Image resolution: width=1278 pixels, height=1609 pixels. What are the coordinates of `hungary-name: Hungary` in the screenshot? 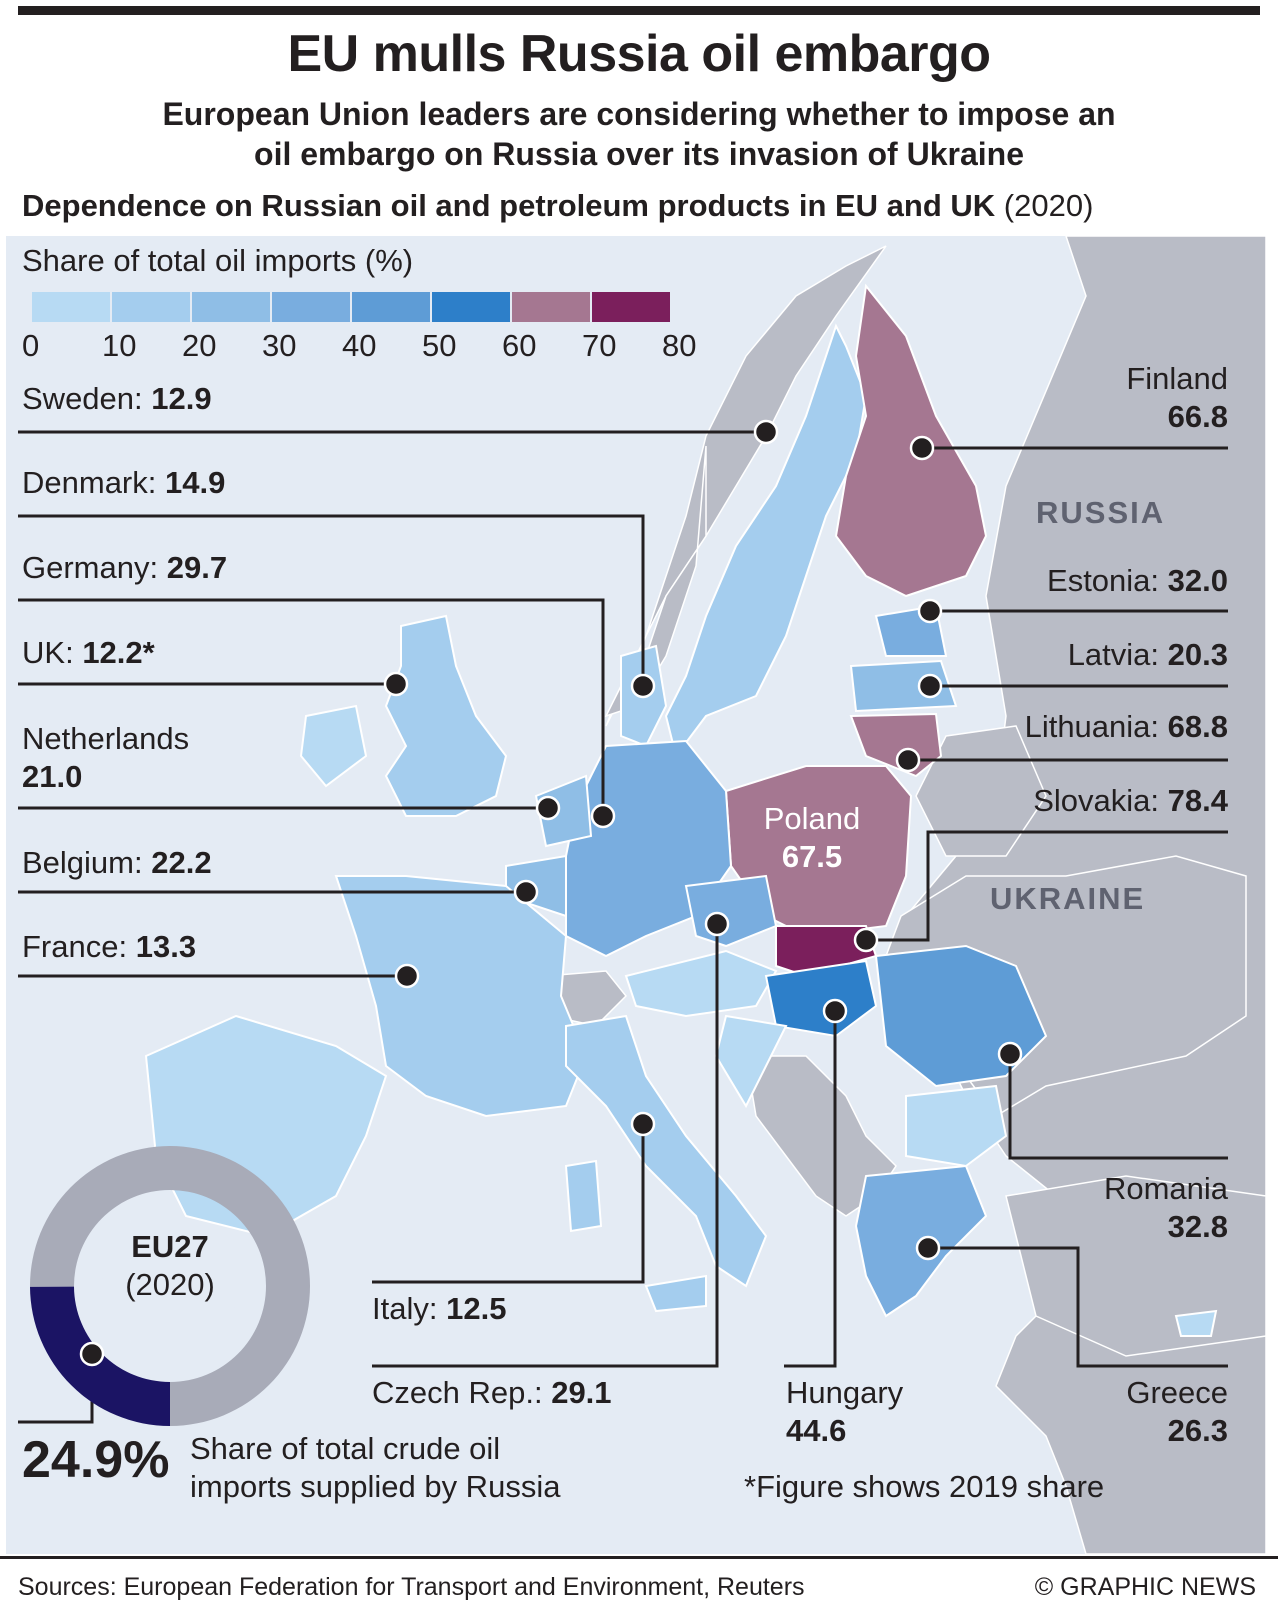 It's located at (845, 1392).